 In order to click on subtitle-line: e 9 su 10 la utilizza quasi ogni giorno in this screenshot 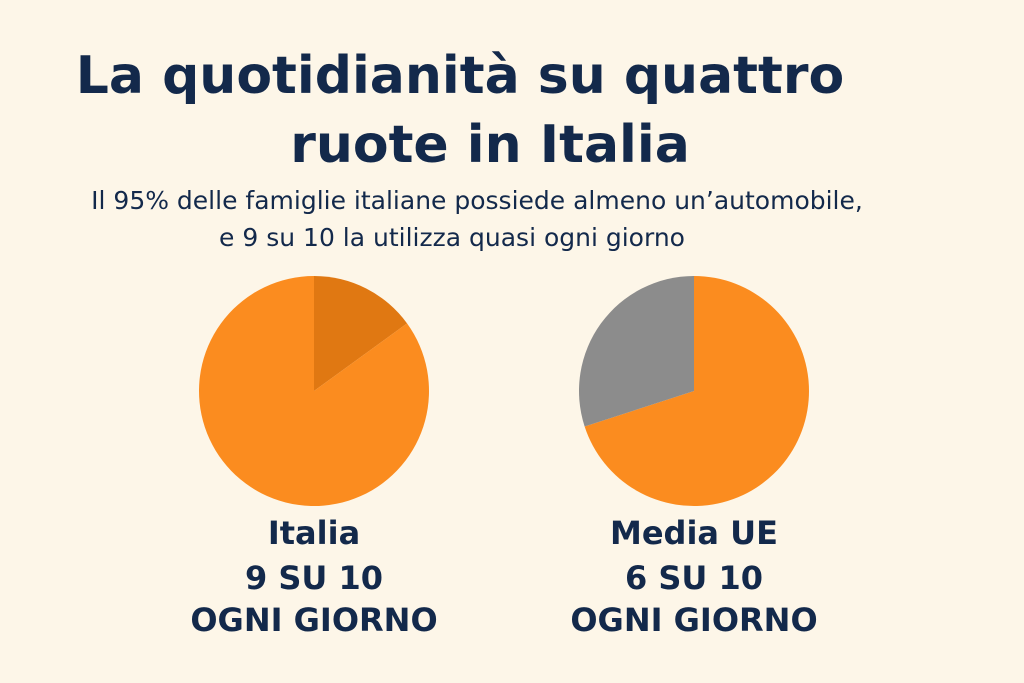, I will do `click(452, 237)`.